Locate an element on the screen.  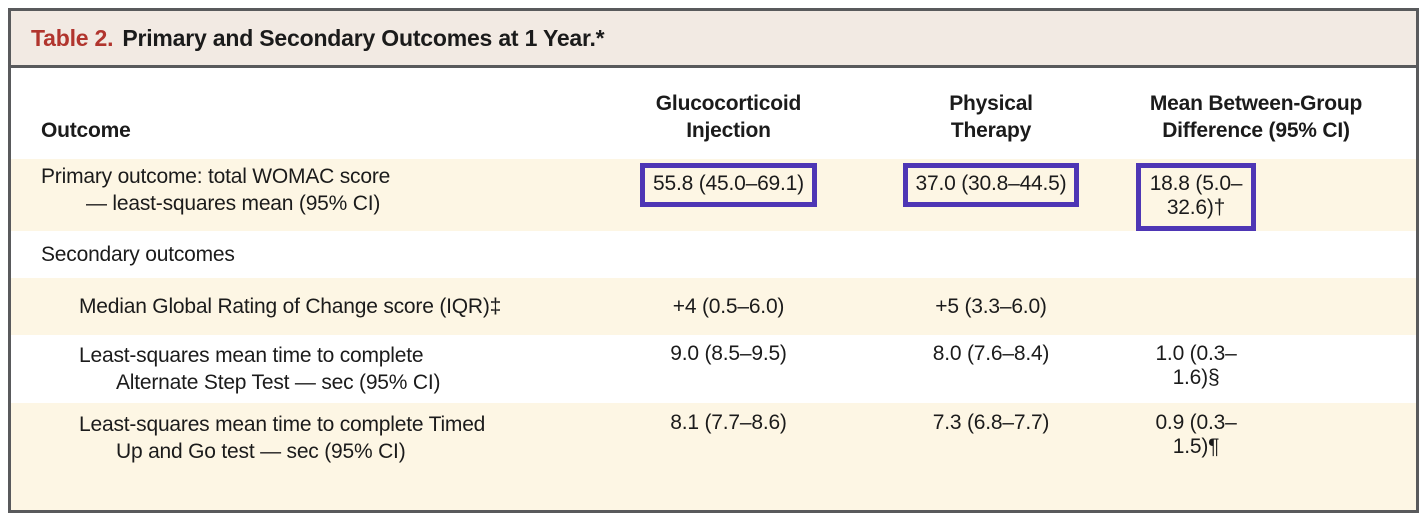
value-cell: 9.0 (8.5–9.5) is located at coordinates (728, 353).